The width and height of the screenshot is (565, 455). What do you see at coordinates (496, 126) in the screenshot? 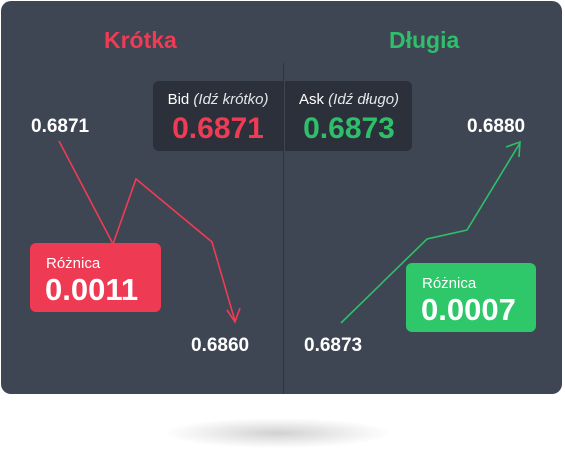
I see `long-end-price: 0.6880` at bounding box center [496, 126].